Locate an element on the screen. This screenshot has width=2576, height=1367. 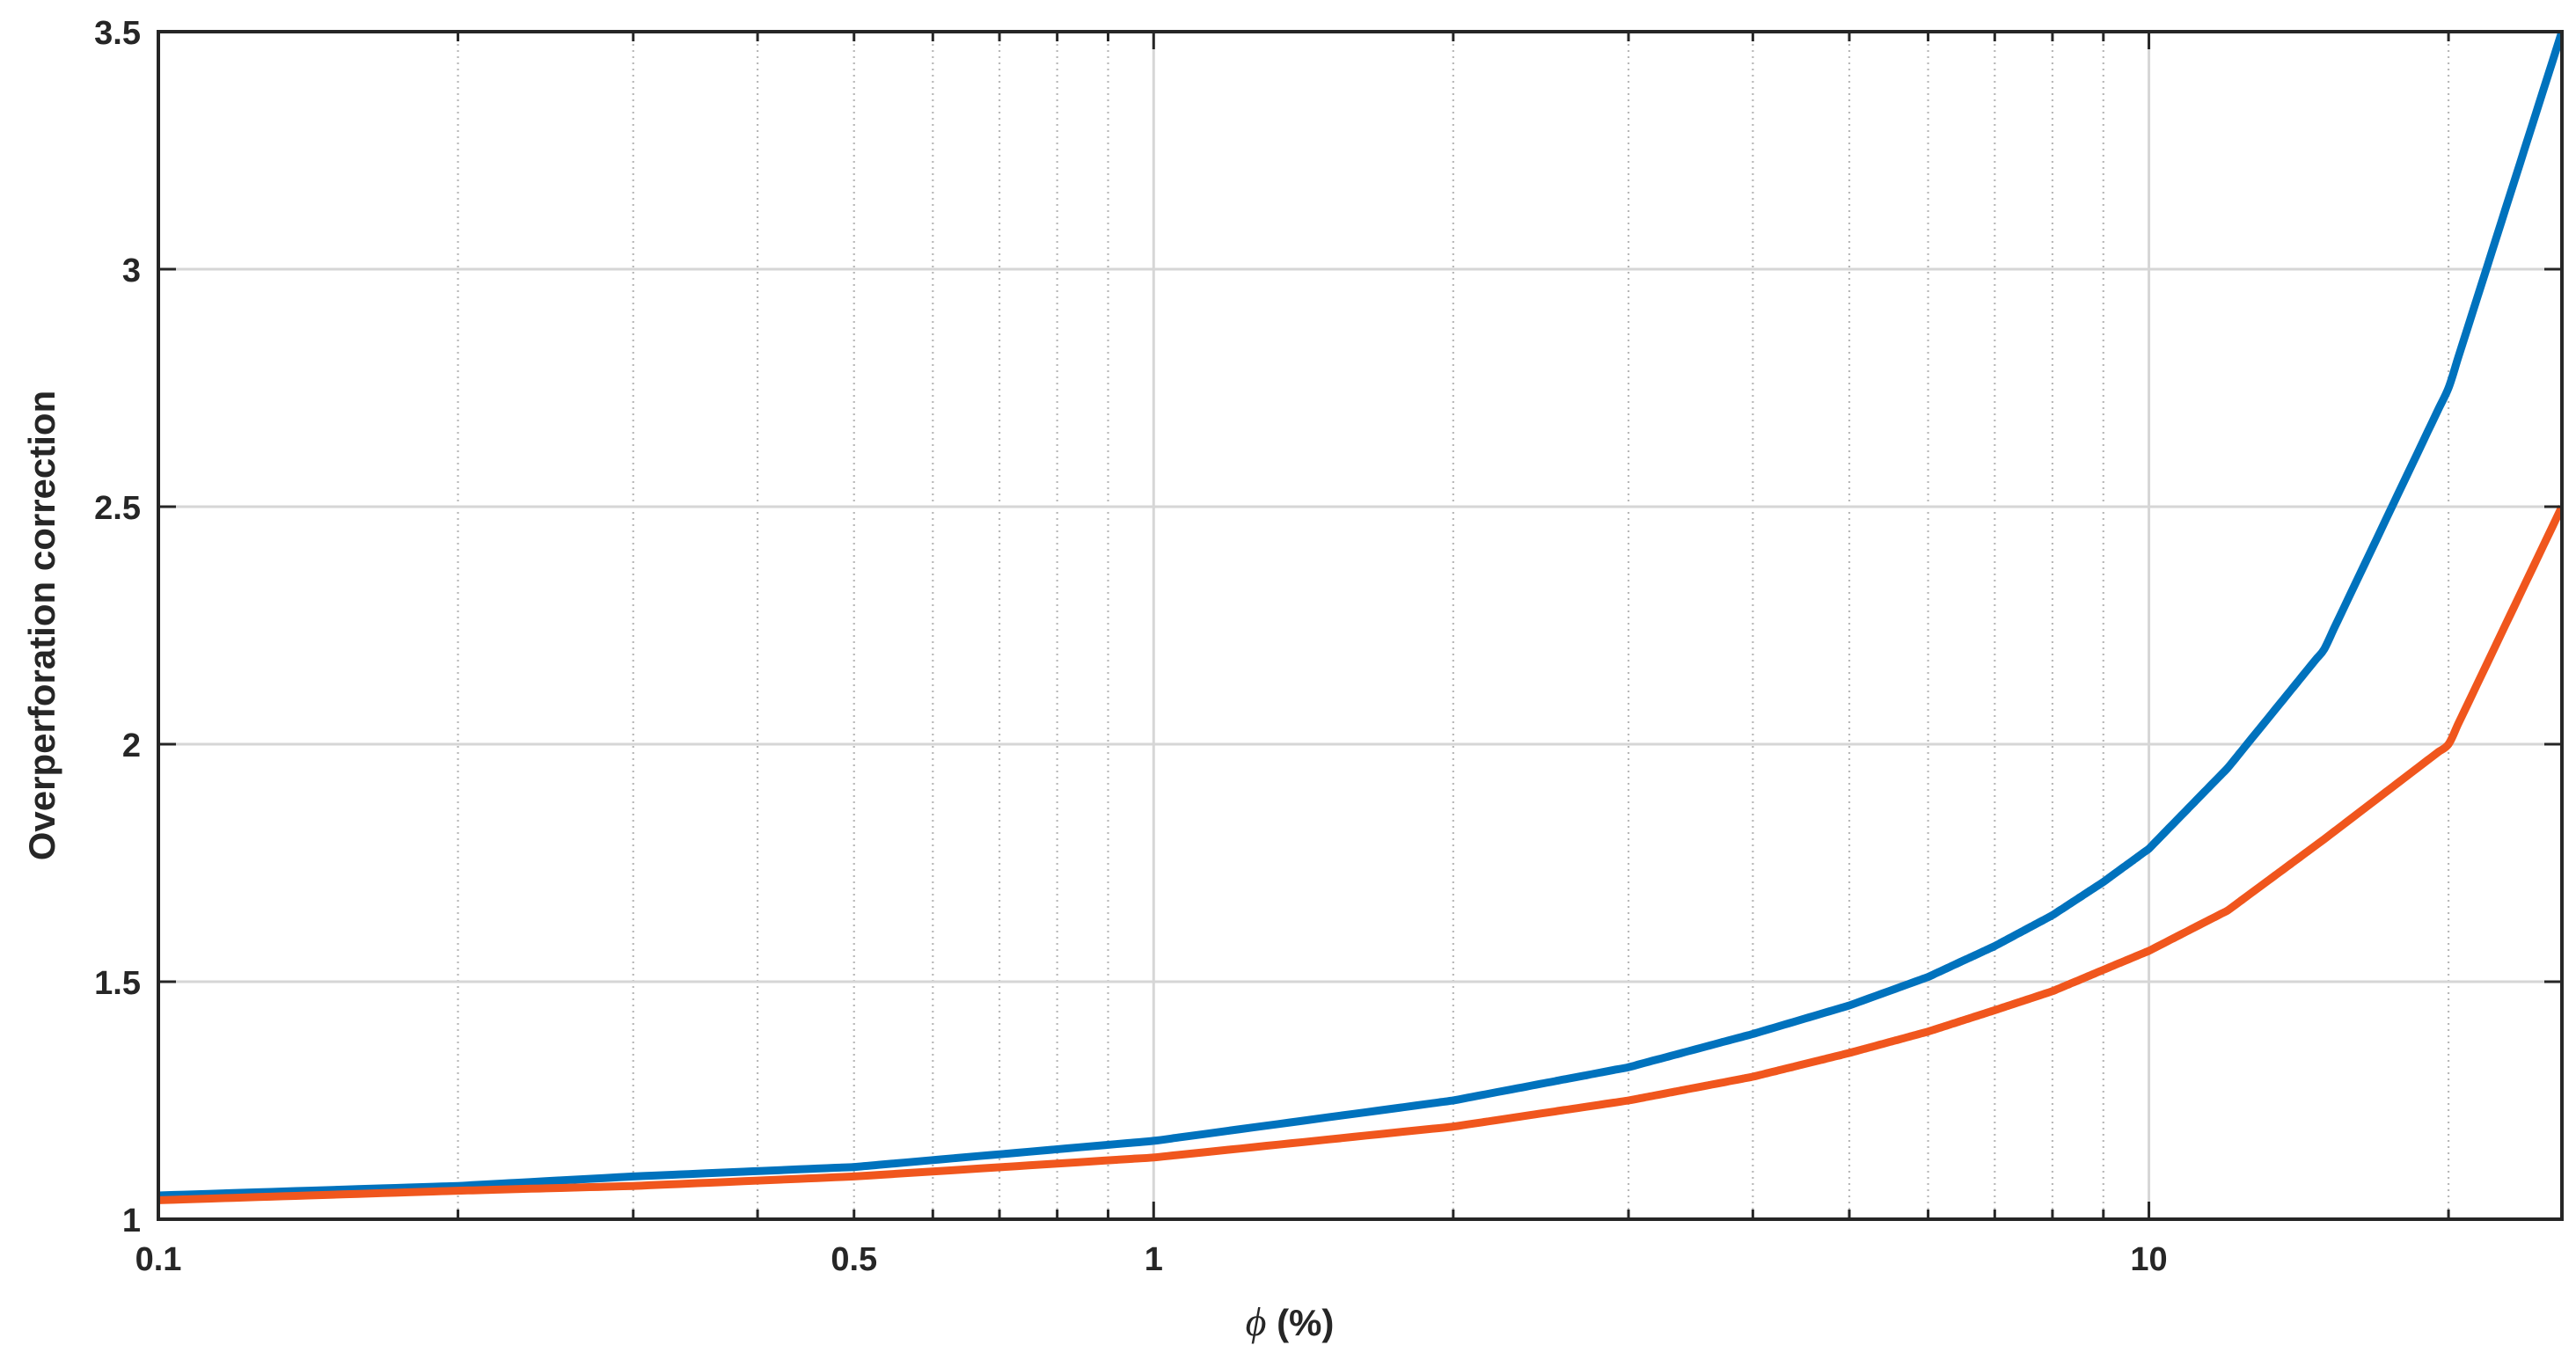
y-axis-title: Overperforation correction is located at coordinates (41, 626).